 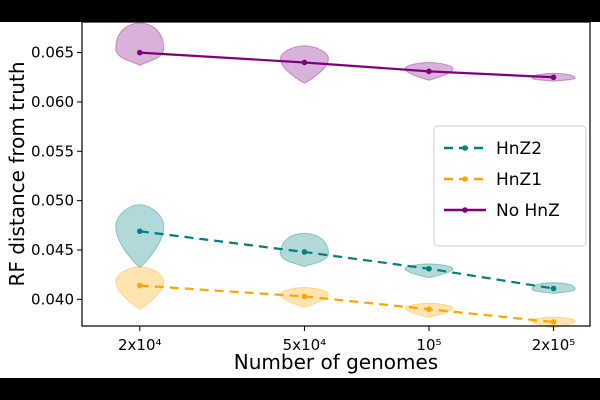 What do you see at coordinates (305, 345) in the screenshot?
I see `x-tick-label-1: 5x10⁴` at bounding box center [305, 345].